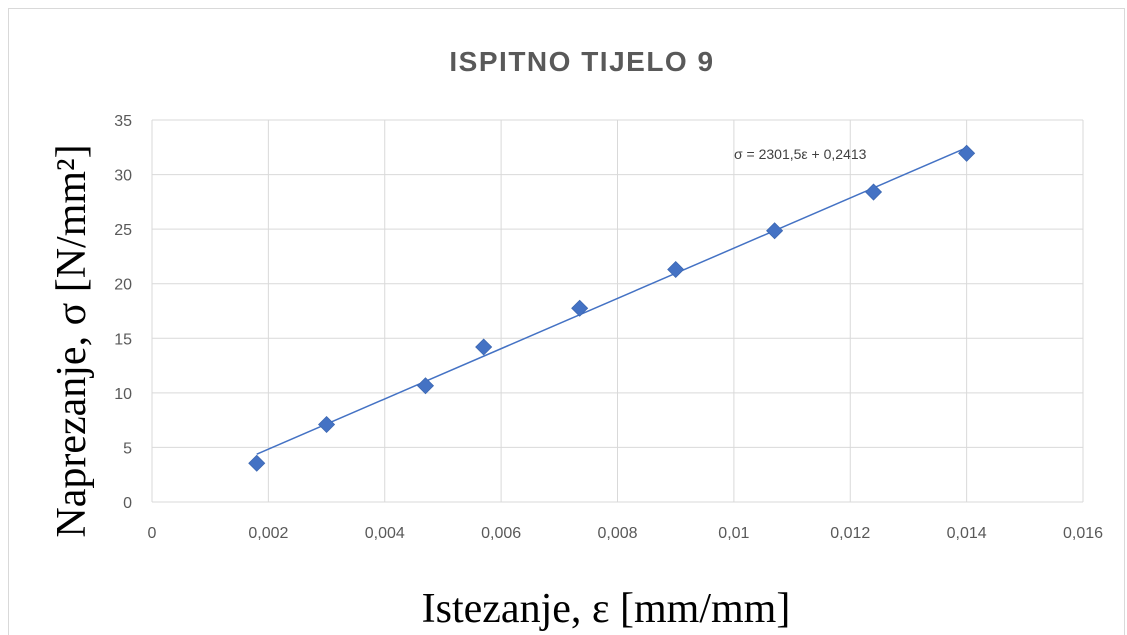 The width and height of the screenshot is (1127, 635). I want to click on y-tick-label: 0, so click(127, 503).